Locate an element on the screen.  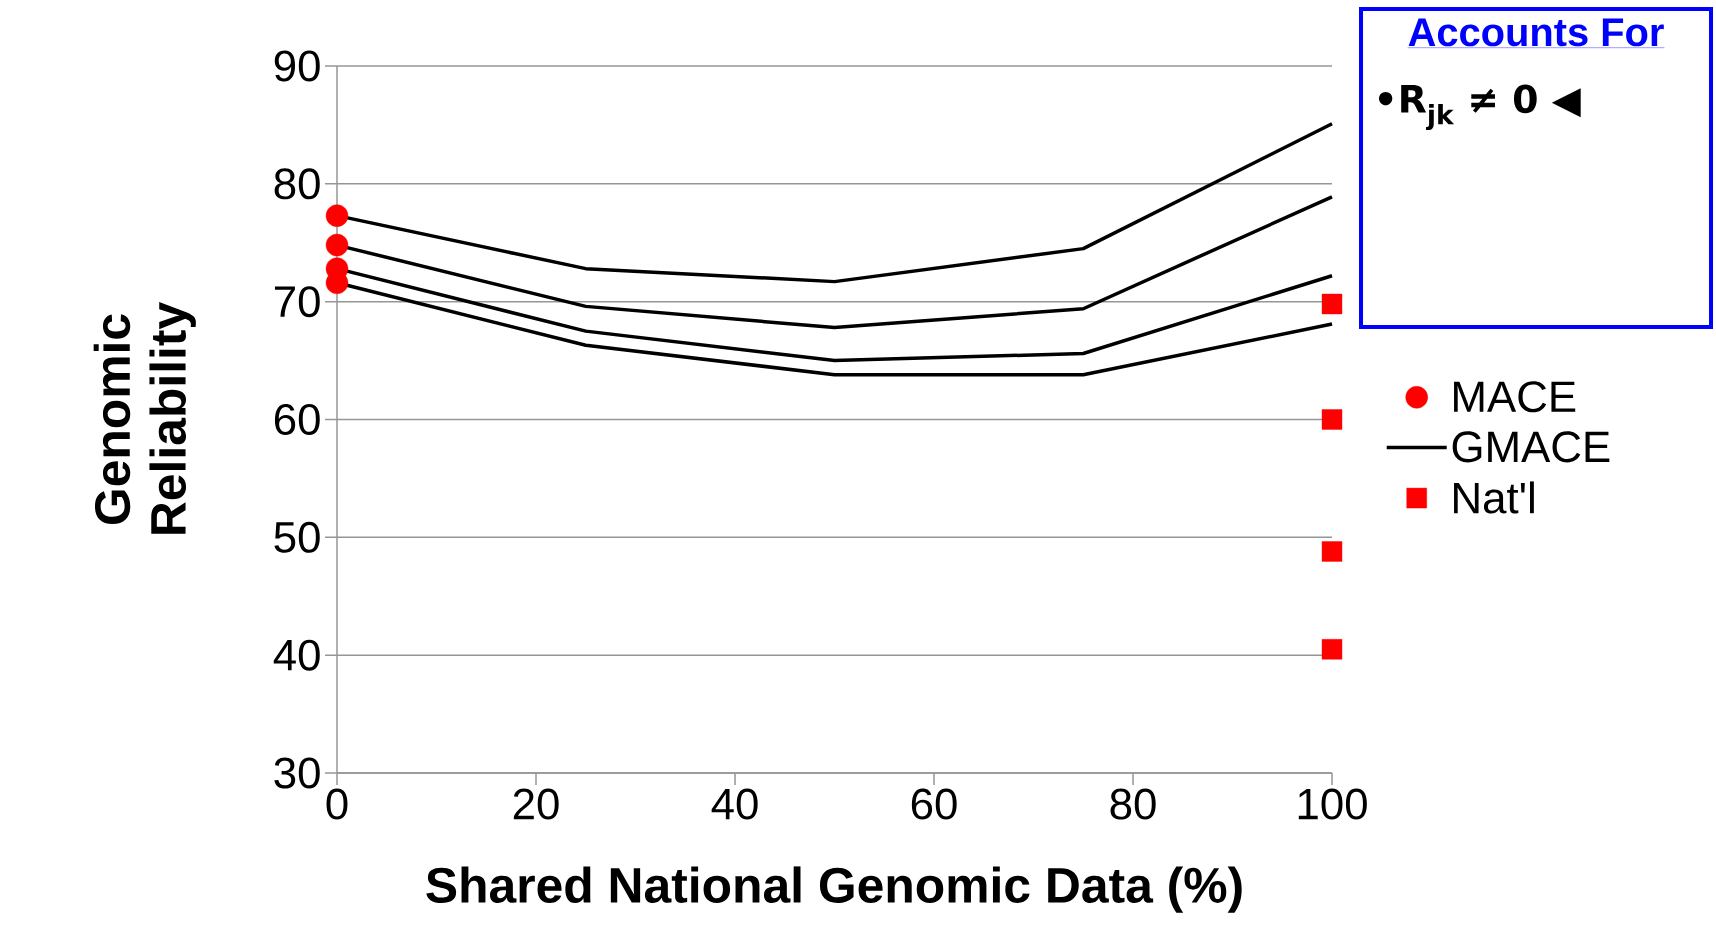
y-tick-label: 40 is located at coordinates (296, 655).